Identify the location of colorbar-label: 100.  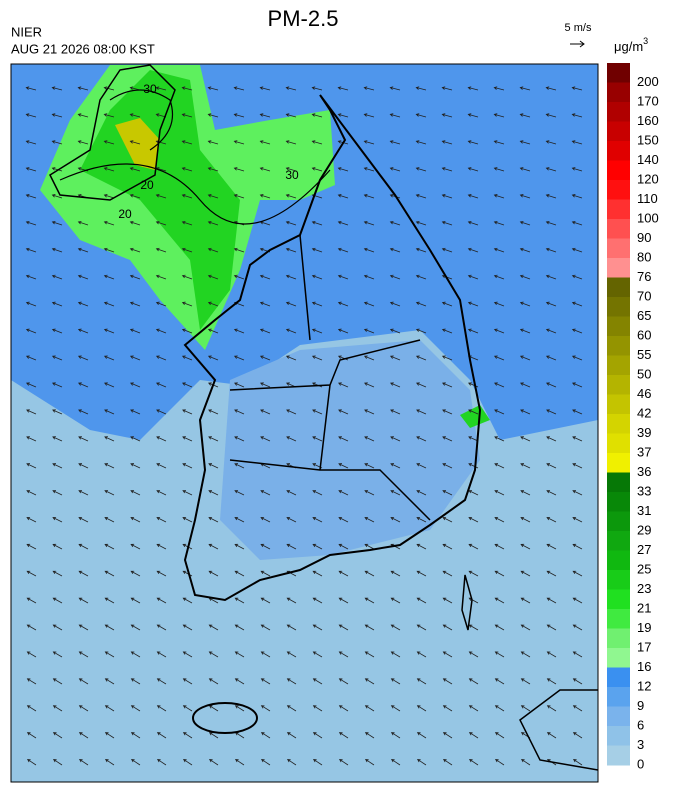
(648, 217).